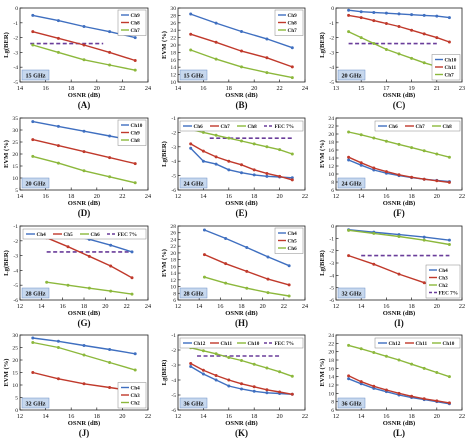  Describe the element at coordinates (332, 191) in the screenshot. I see `y-tick-label: 6` at that location.